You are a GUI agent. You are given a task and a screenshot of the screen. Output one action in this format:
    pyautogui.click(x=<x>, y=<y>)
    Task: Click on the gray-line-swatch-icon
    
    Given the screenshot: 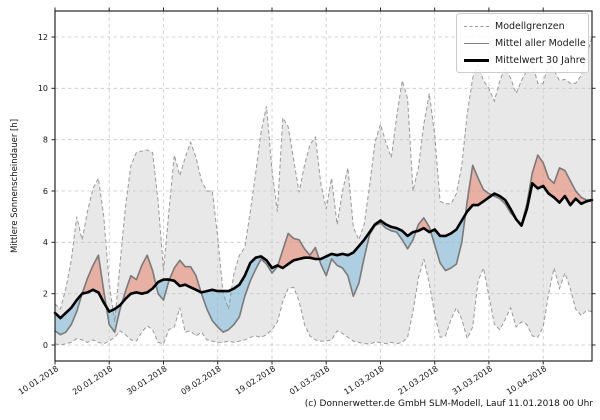 What is the action you would take?
    pyautogui.click(x=476, y=43)
    